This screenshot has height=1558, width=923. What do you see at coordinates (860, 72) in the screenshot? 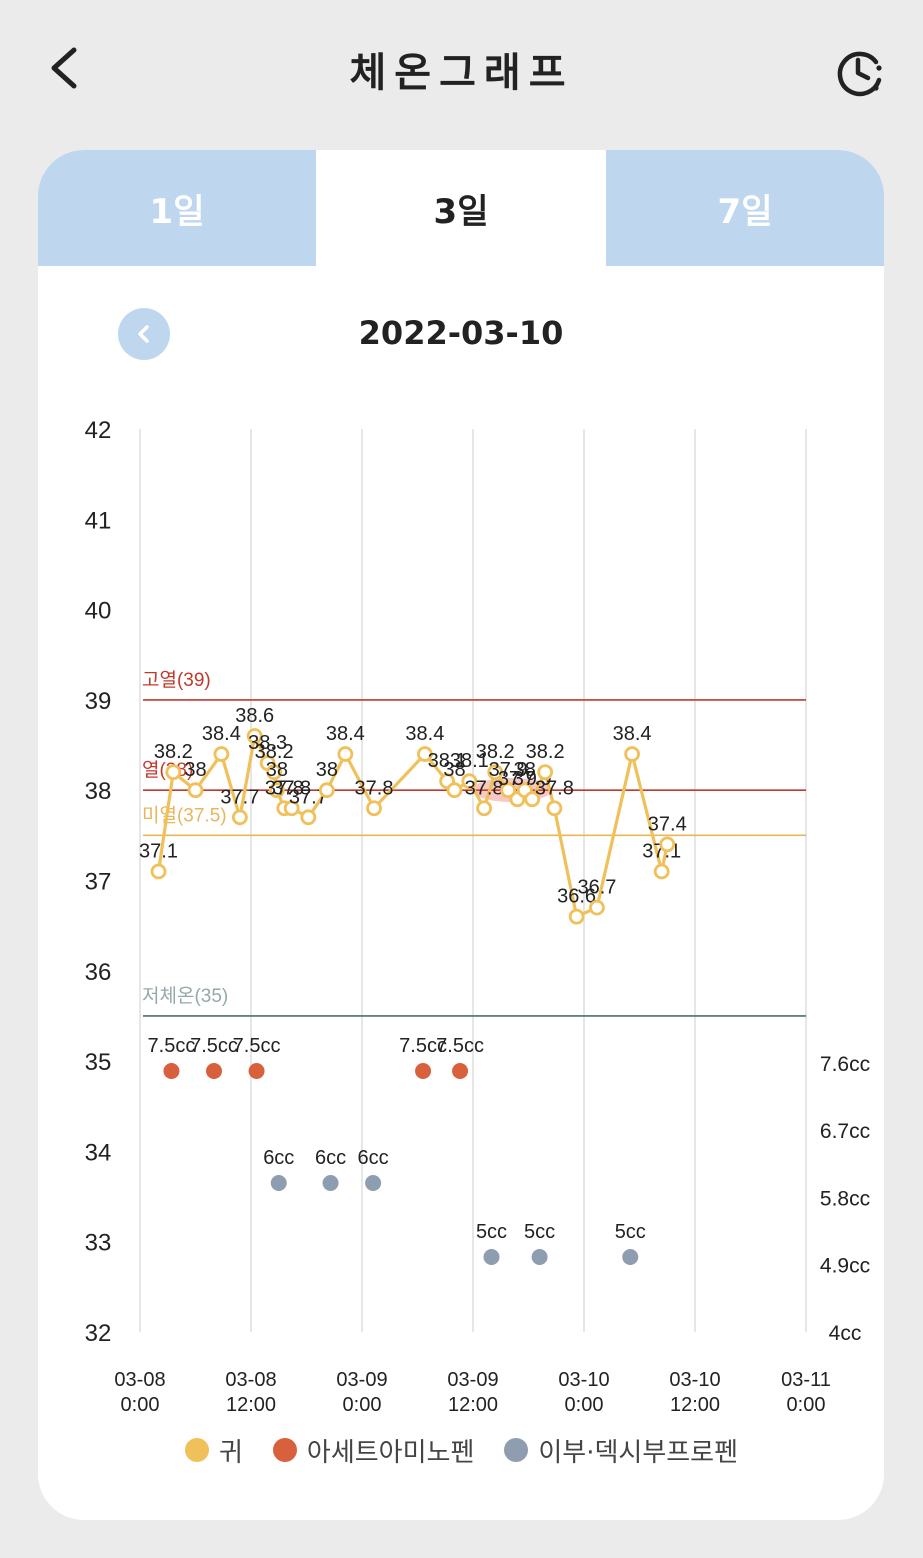
I see `history-button` at bounding box center [860, 72].